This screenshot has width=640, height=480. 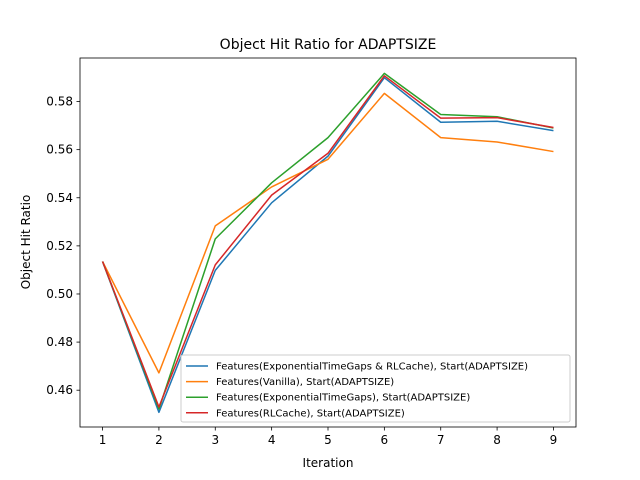 I want to click on y-tick-label: 0.54, so click(x=59, y=198).